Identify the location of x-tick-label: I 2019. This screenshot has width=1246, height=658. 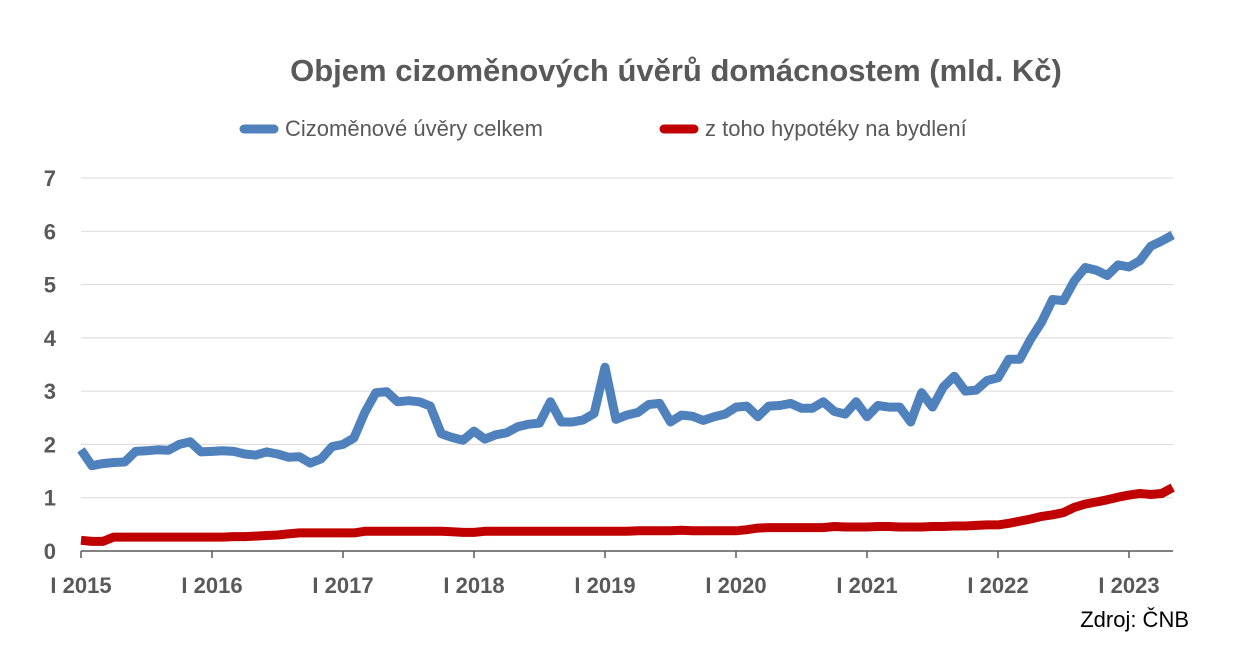
(604, 585).